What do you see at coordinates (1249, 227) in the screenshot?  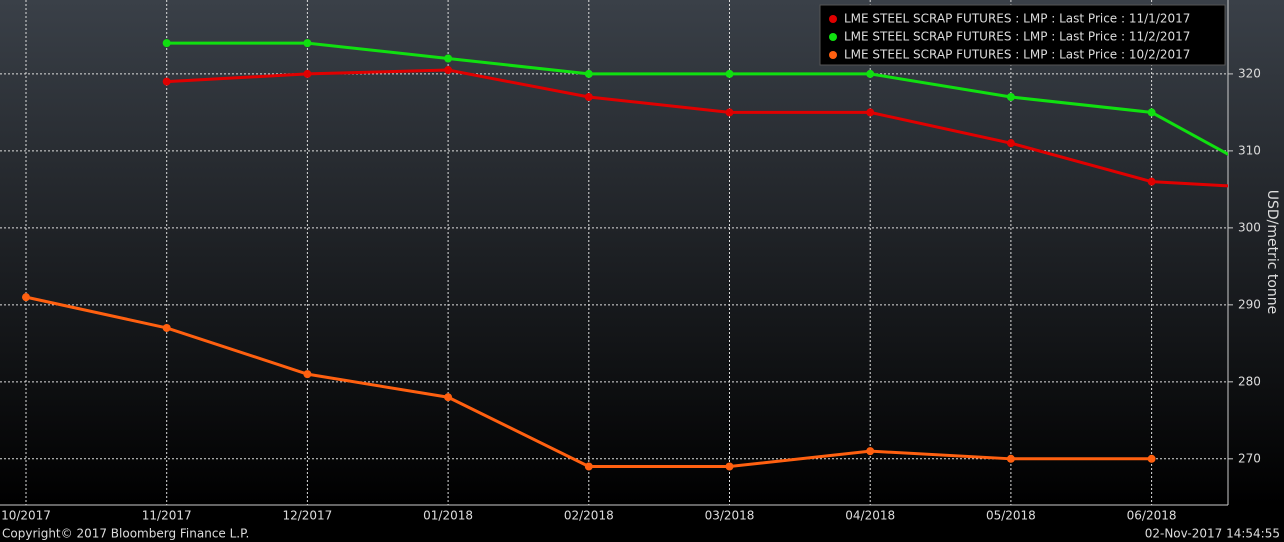 I see `y-tick-label: 300` at bounding box center [1249, 227].